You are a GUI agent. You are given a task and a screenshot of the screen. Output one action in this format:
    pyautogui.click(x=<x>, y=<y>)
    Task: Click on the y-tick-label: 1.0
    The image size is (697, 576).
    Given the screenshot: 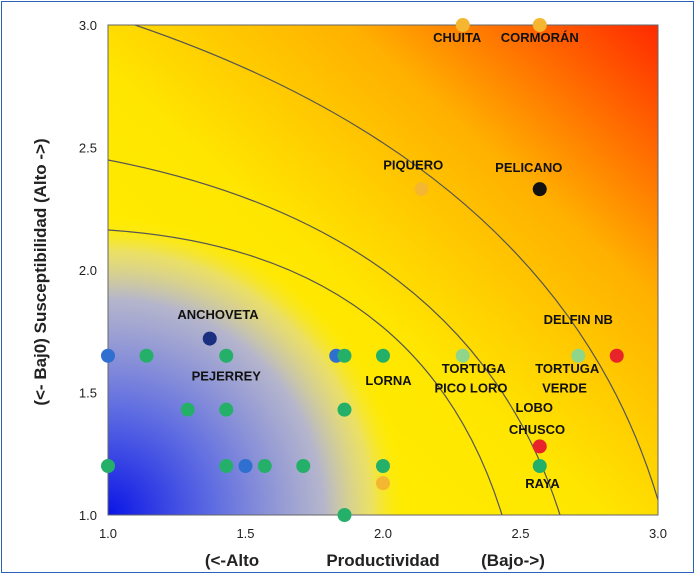 What is the action you would take?
    pyautogui.click(x=88, y=515)
    